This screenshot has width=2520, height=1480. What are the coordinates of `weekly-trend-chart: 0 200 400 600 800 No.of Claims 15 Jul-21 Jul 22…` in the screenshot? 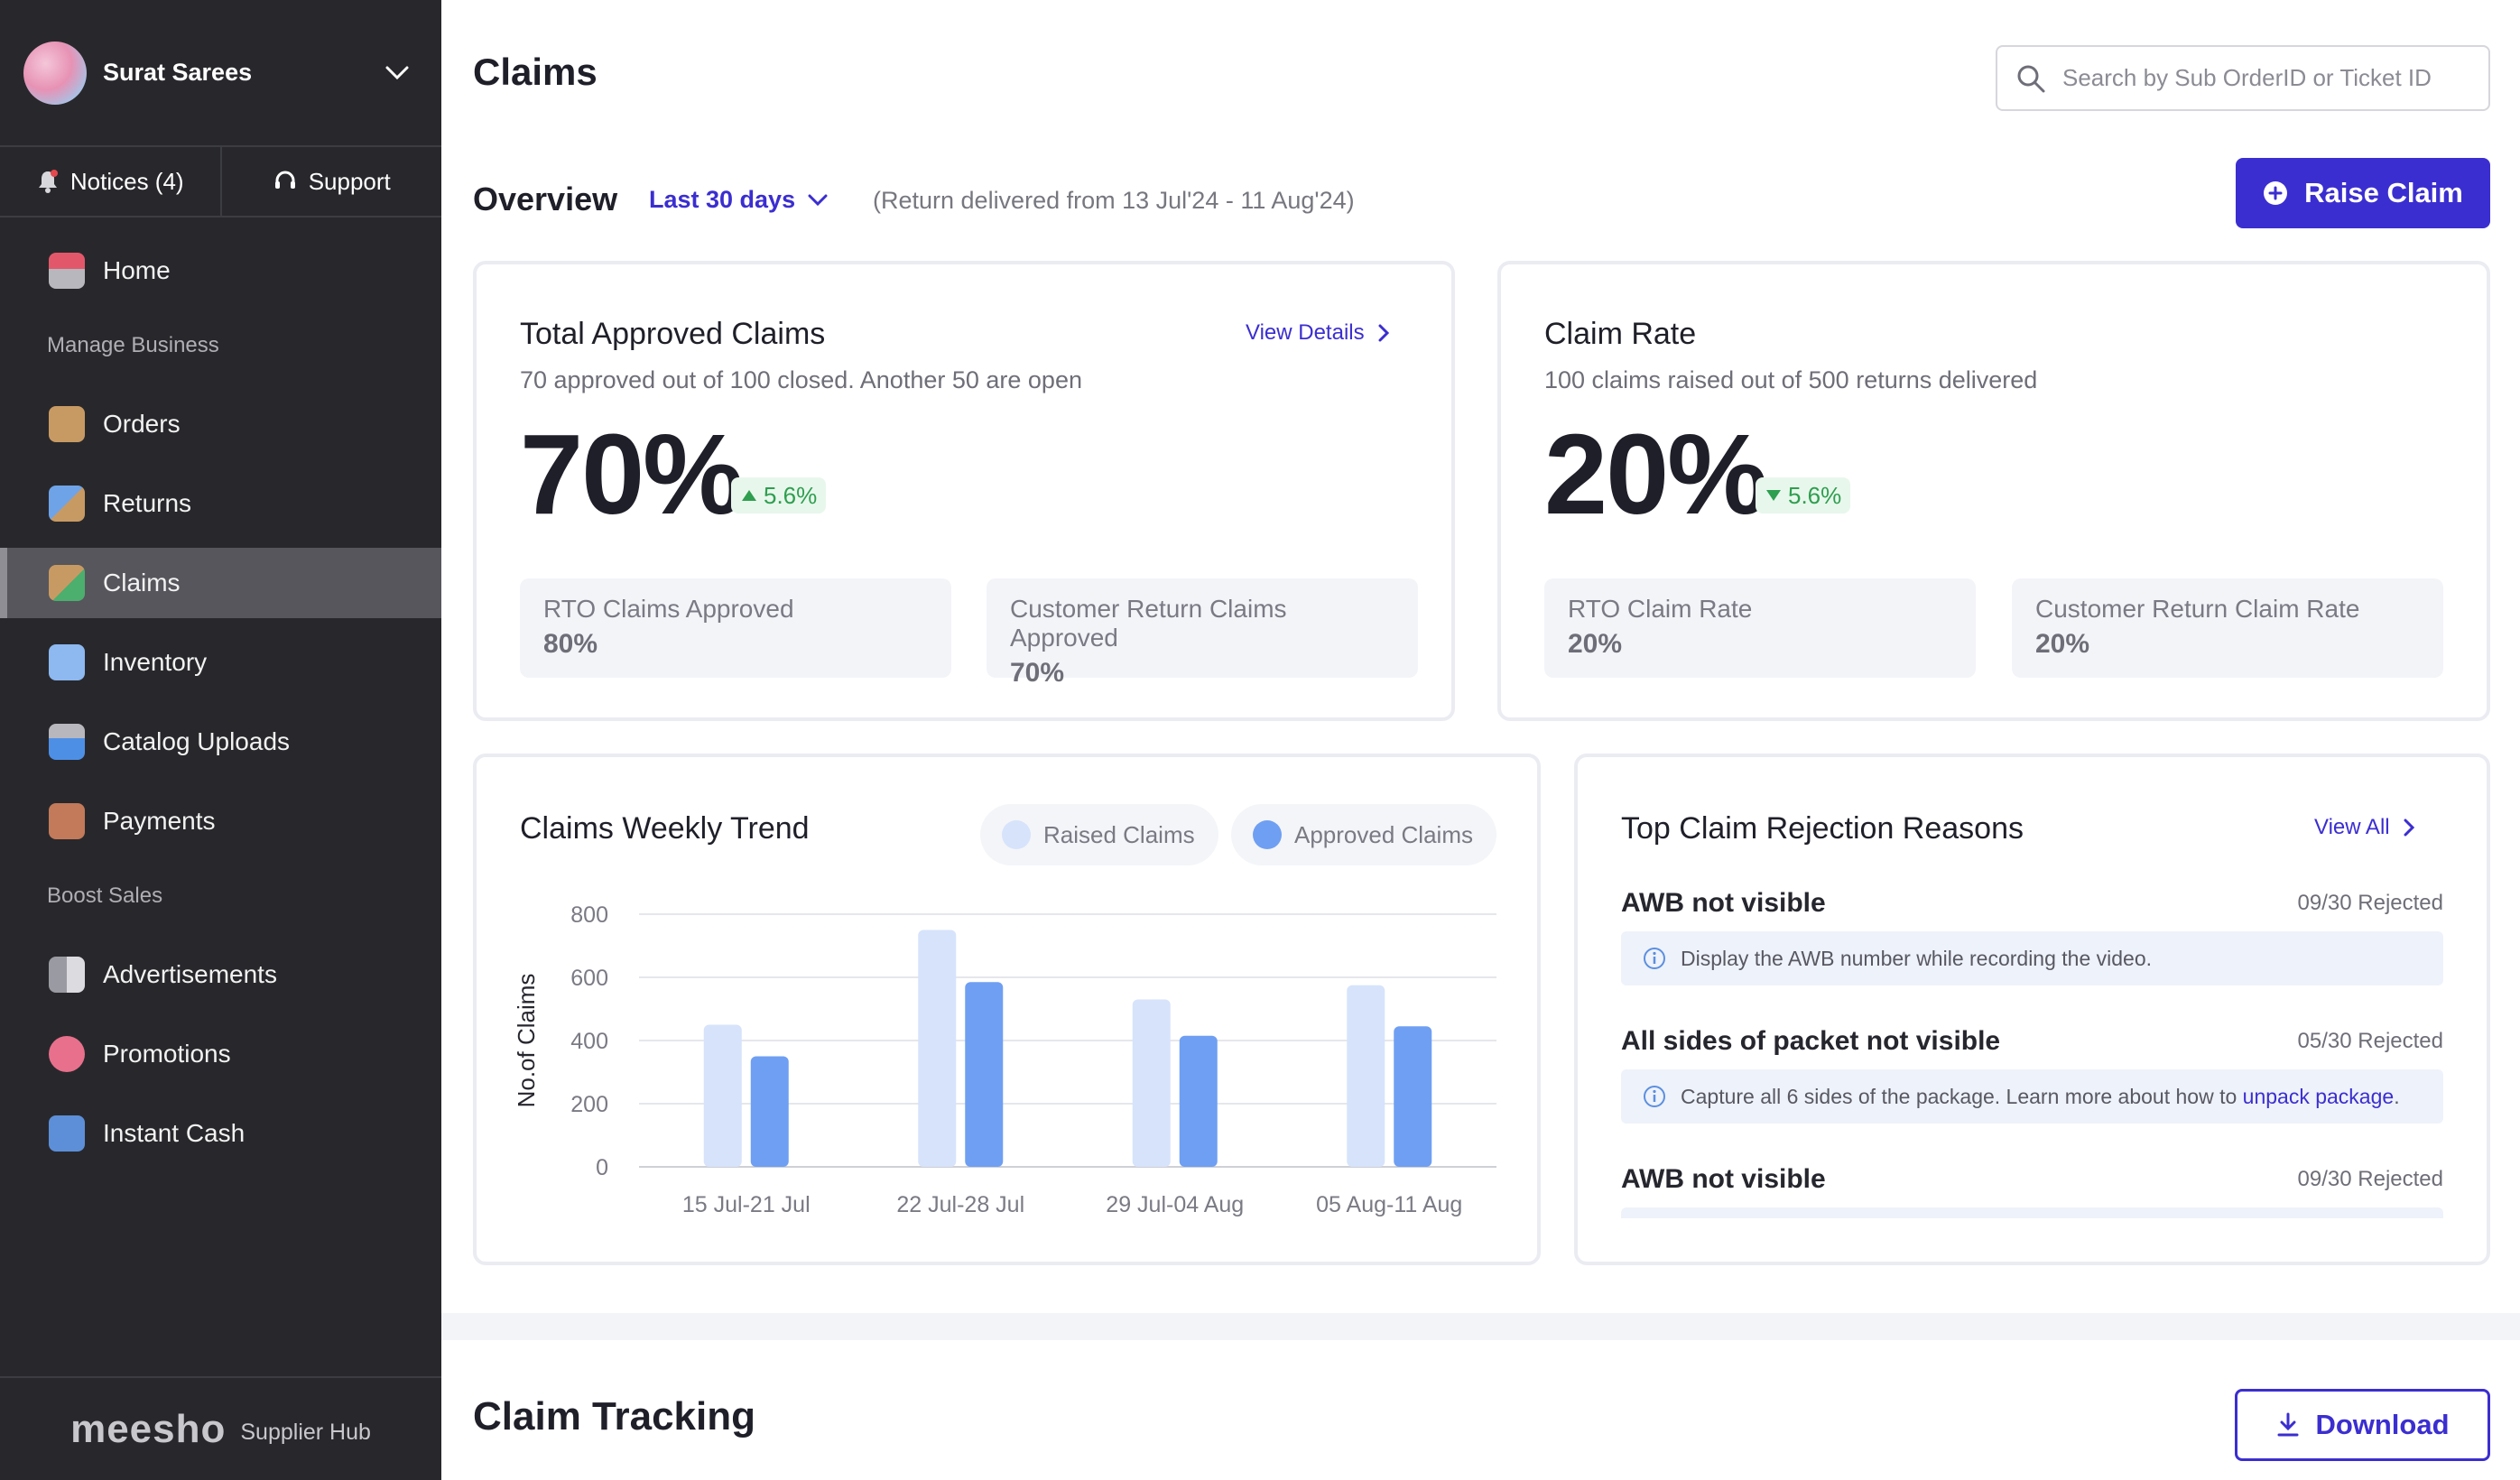 It's located at (1004, 1059).